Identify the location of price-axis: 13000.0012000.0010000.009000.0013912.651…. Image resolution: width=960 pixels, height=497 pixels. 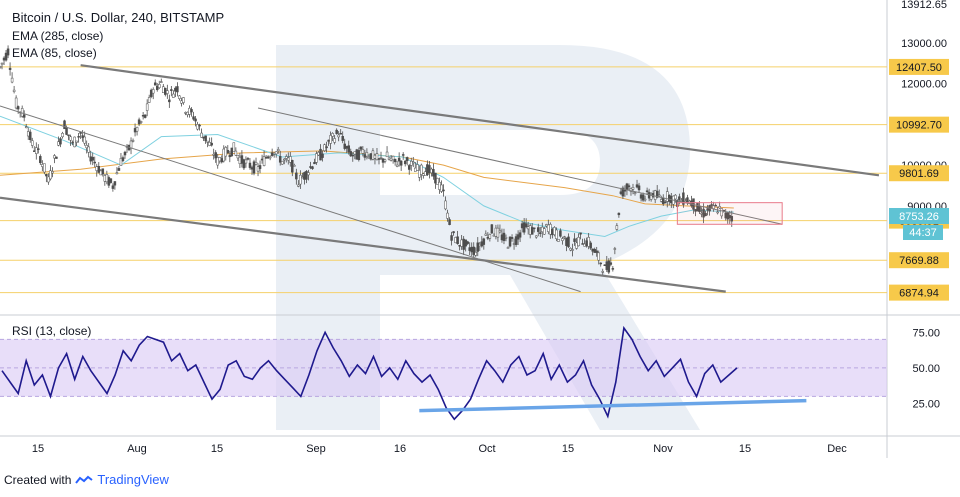
(919, 150).